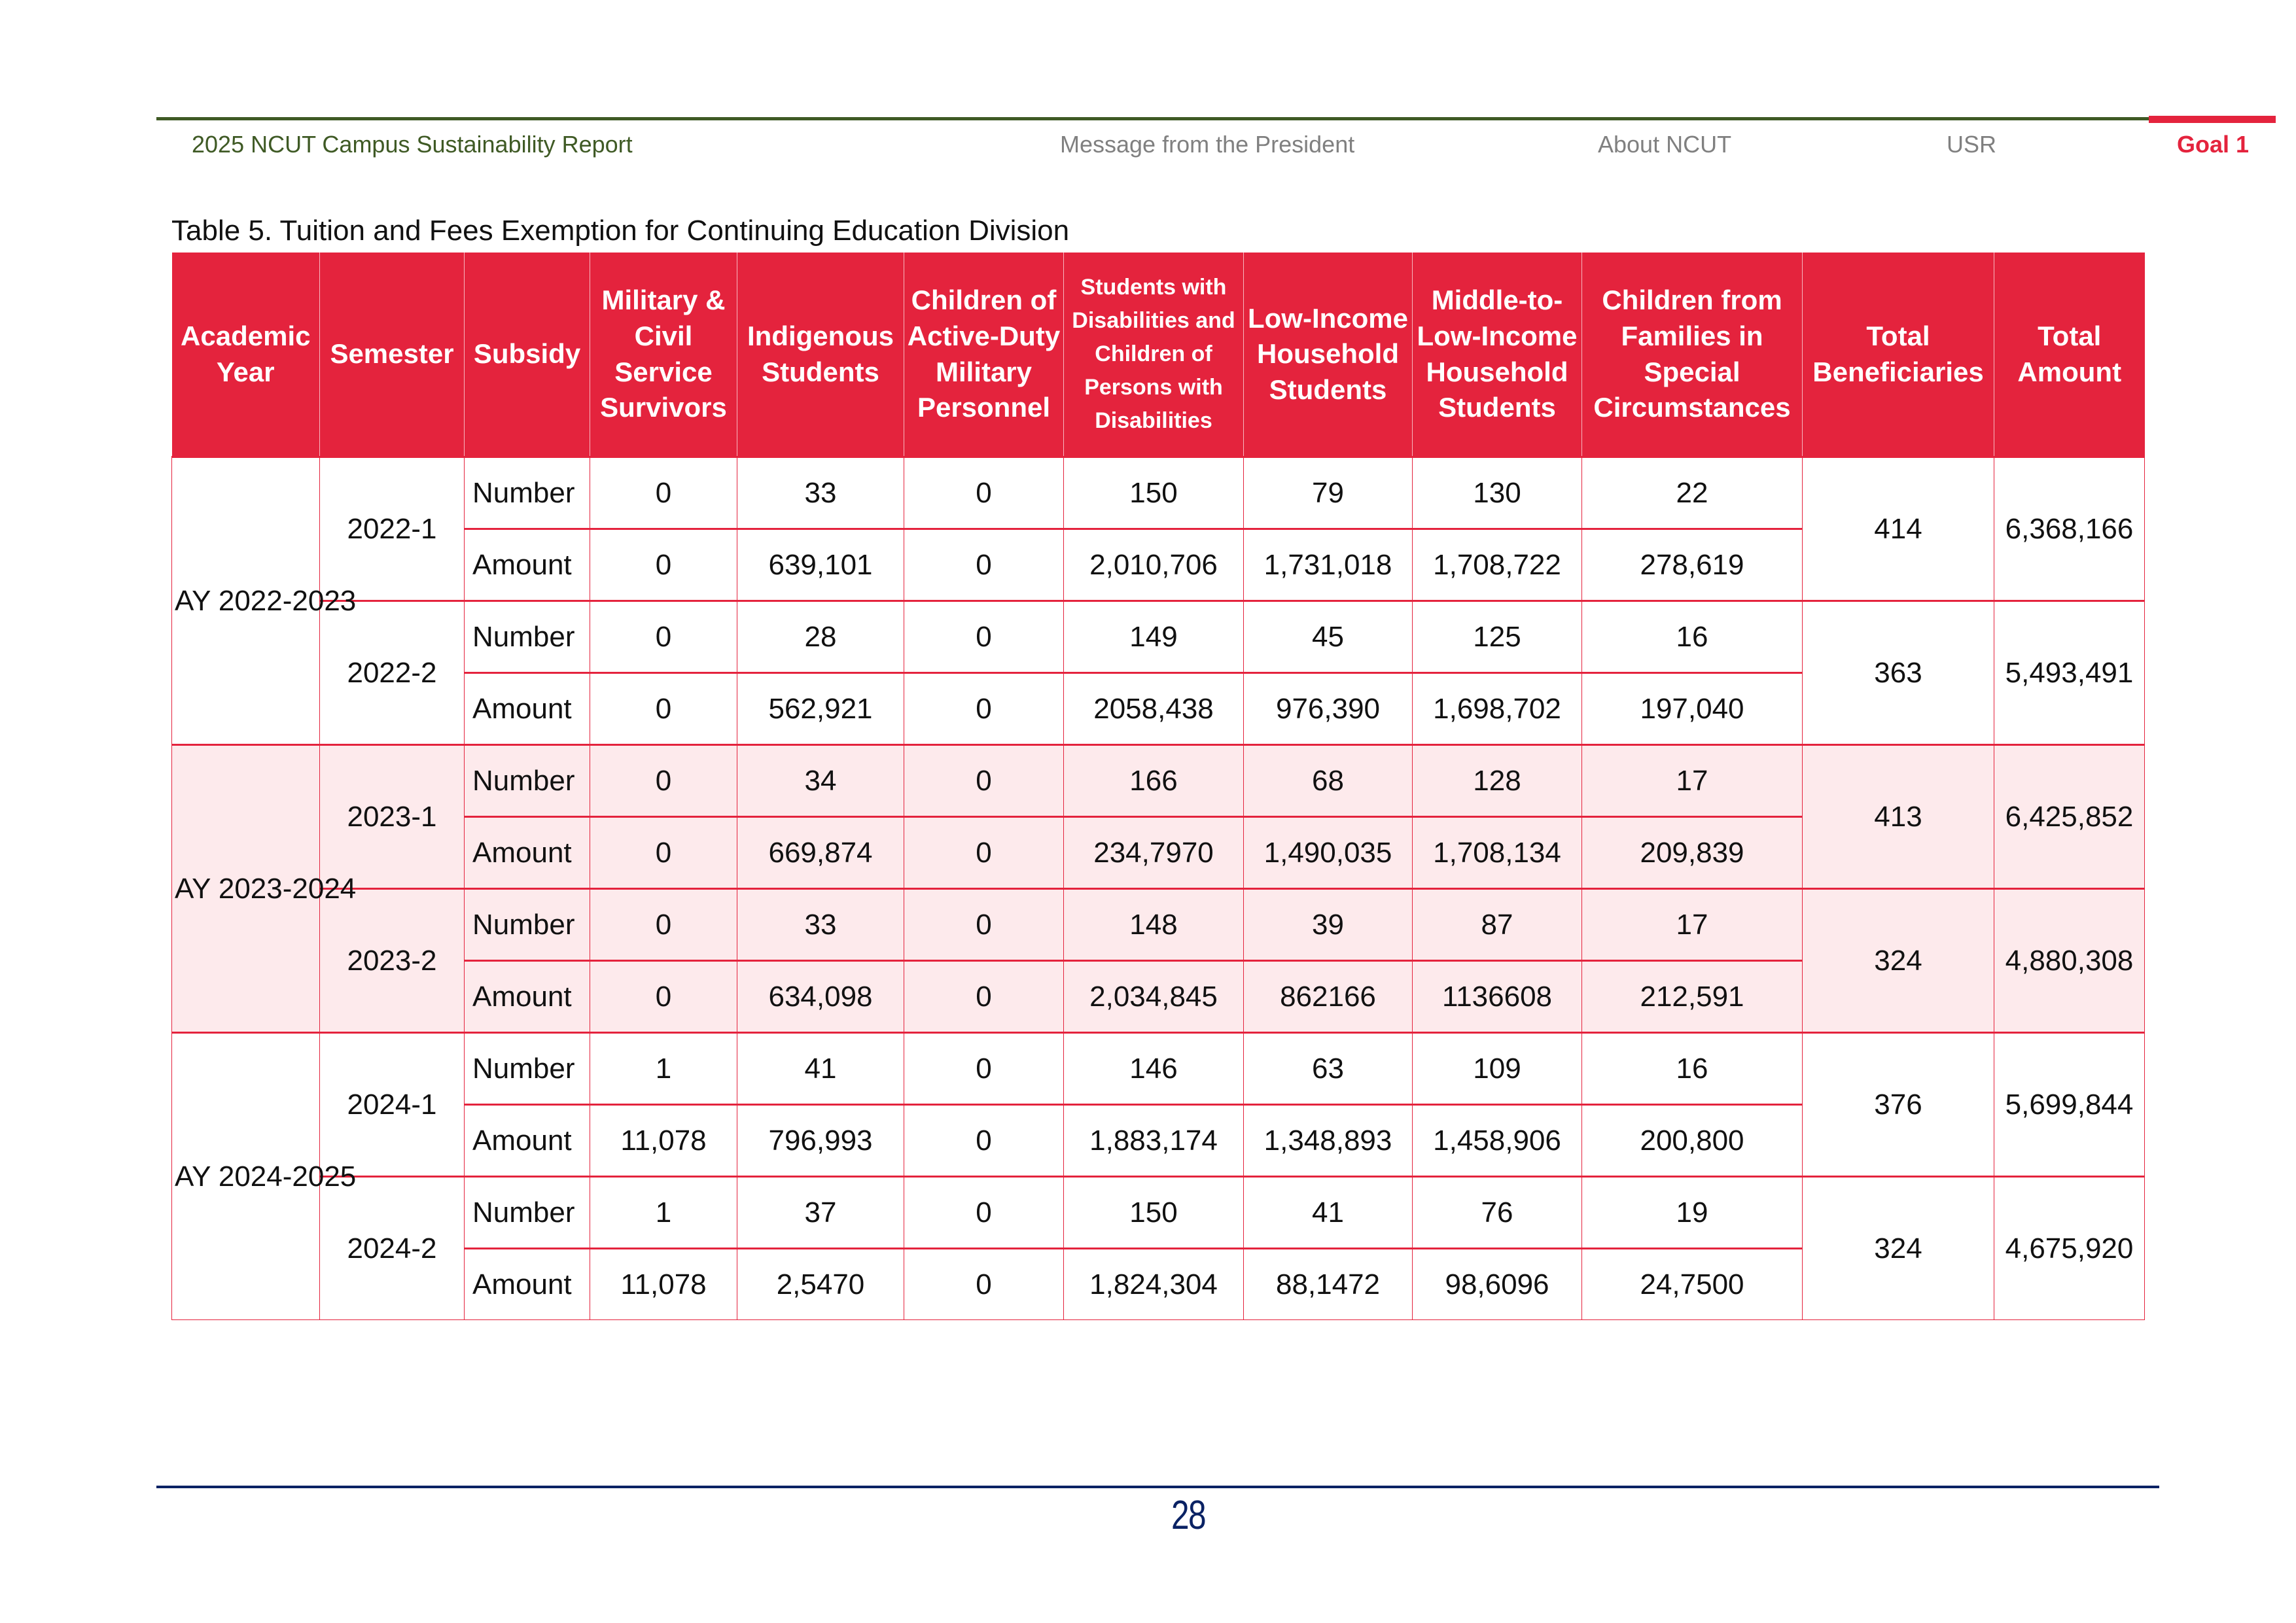  Describe the element at coordinates (821, 1284) in the screenshot. I see `amount-value-cell: 2,5470` at that location.